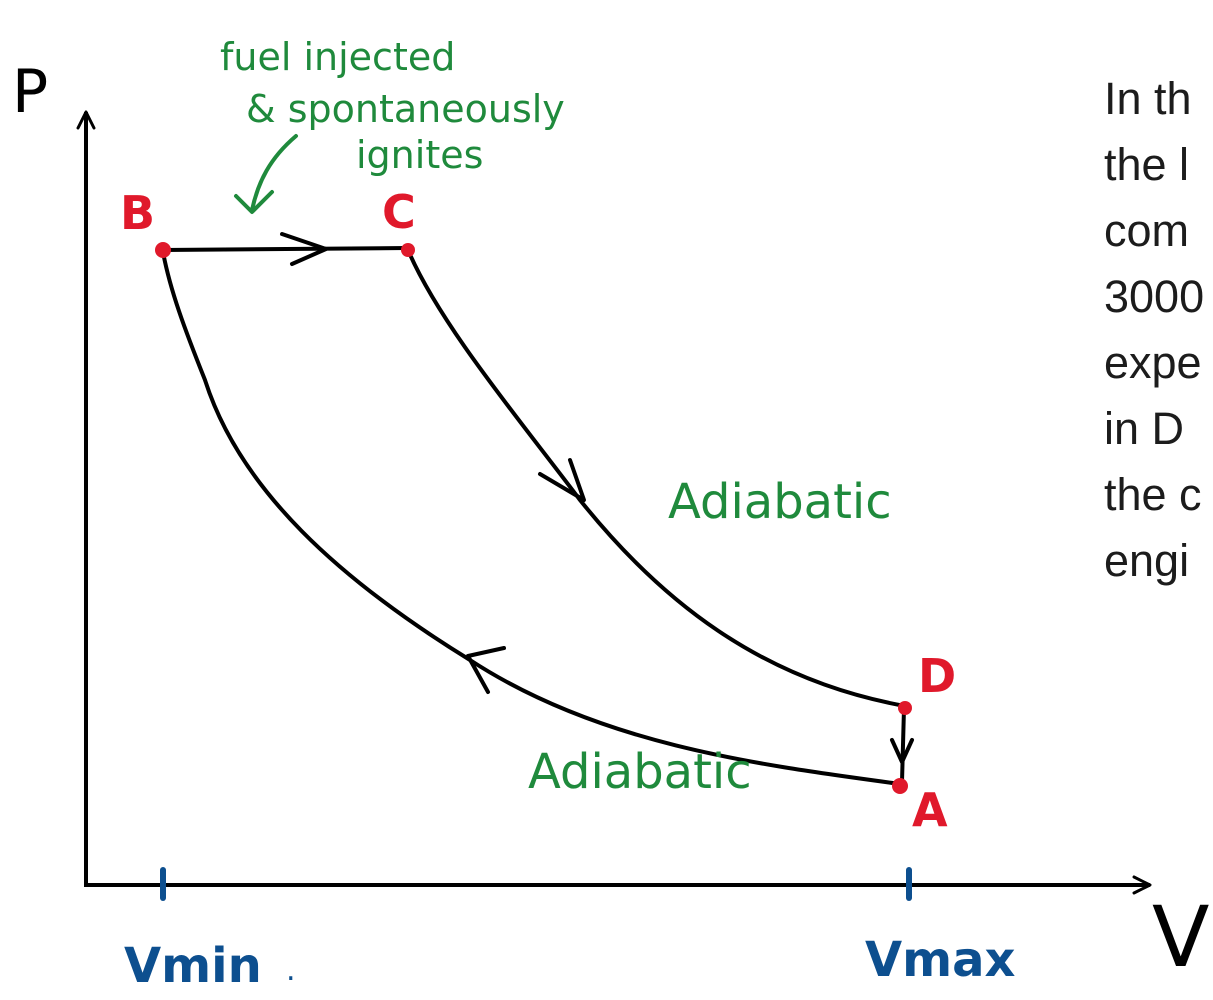 The height and width of the screenshot is (1000, 1213). I want to click on label-b: B, so click(137, 213).